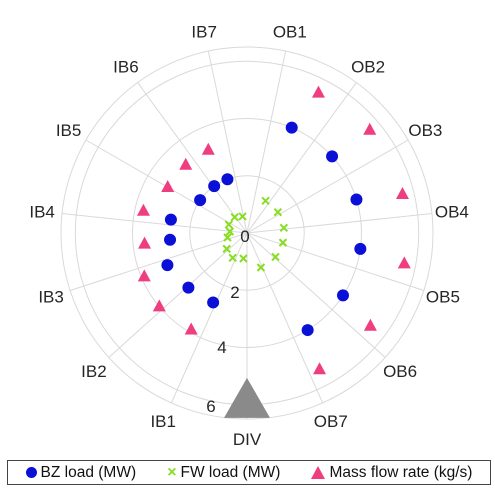 The height and width of the screenshot is (488, 495). Describe the element at coordinates (368, 66) in the screenshot. I see `sector-label-ob2: OB2` at that location.